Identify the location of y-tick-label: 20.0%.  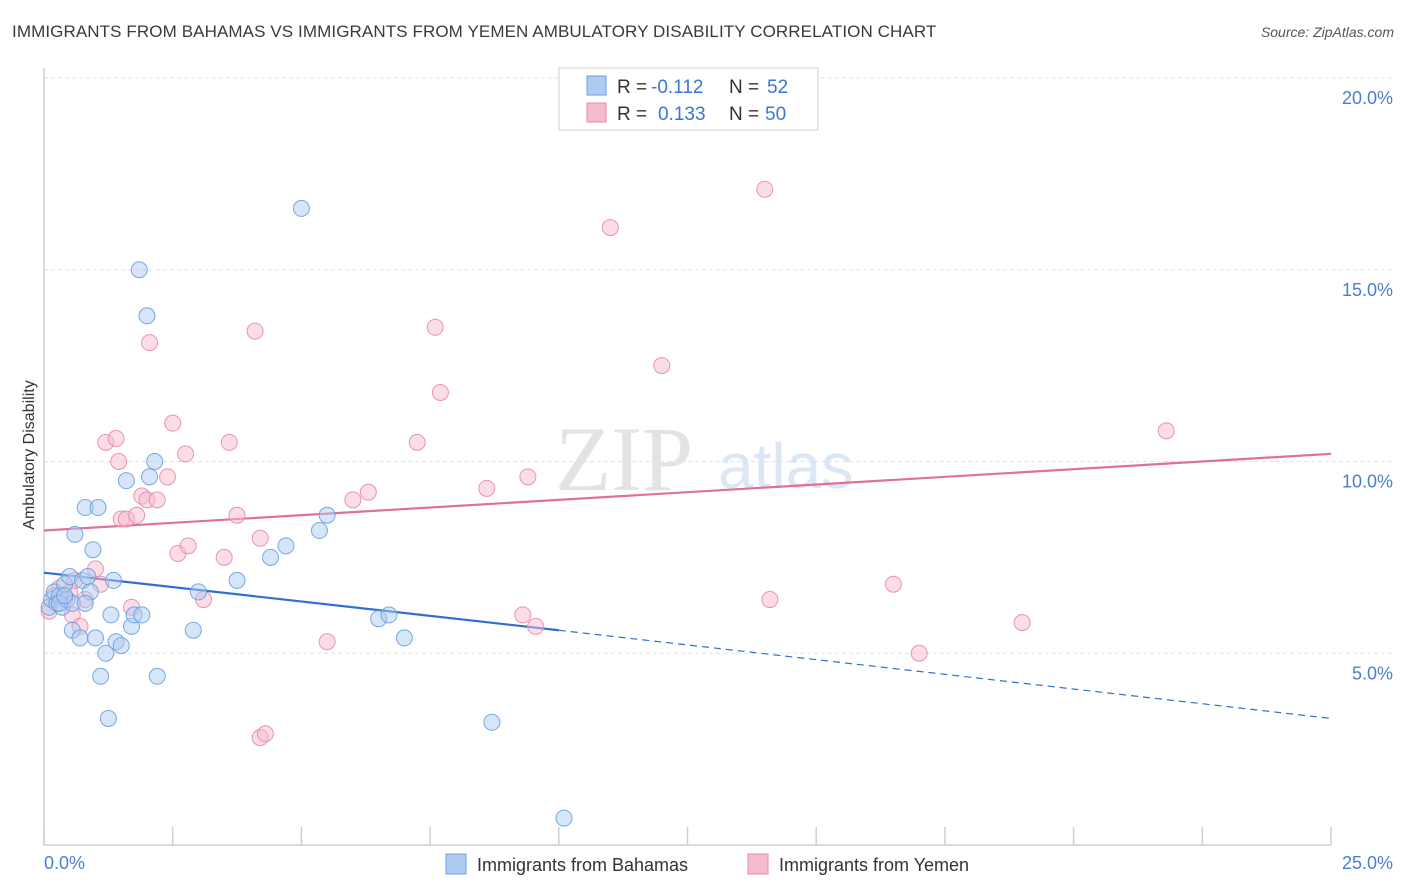
(1367, 98).